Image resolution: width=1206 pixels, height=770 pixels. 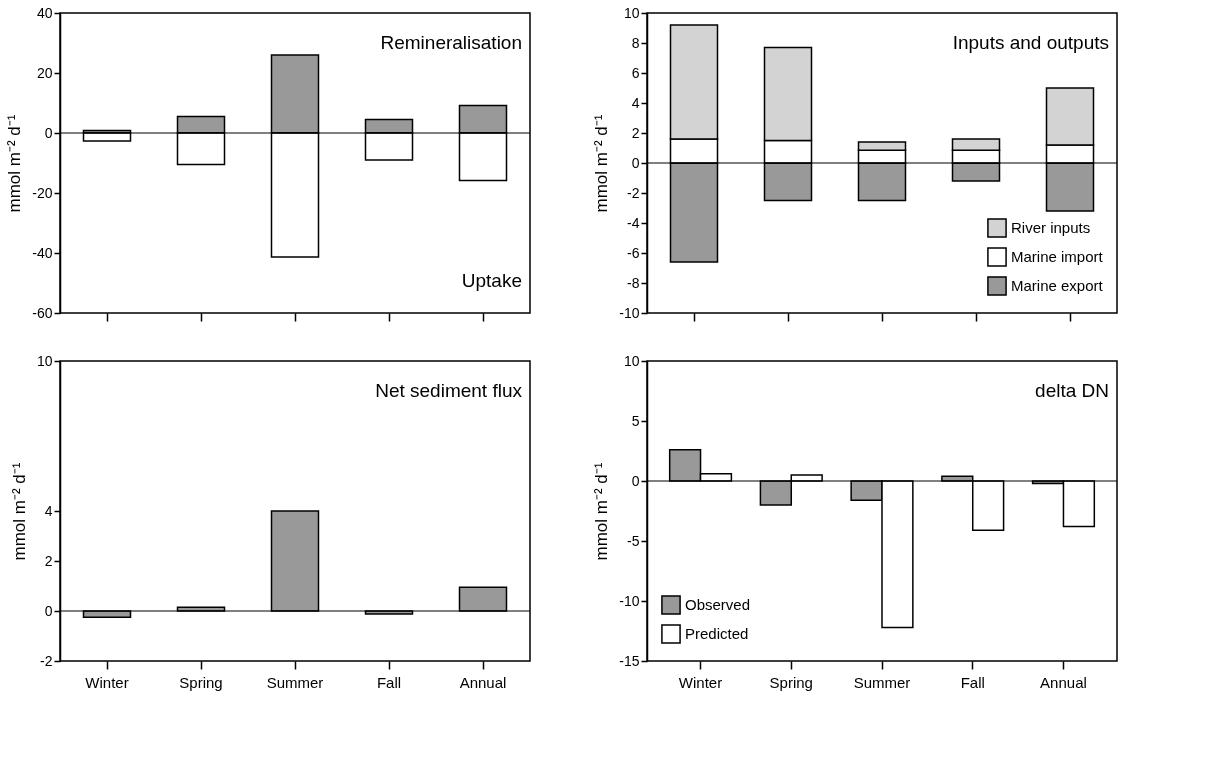 What do you see at coordinates (44, 72) in the screenshot?
I see `y-tick-label: 20` at bounding box center [44, 72].